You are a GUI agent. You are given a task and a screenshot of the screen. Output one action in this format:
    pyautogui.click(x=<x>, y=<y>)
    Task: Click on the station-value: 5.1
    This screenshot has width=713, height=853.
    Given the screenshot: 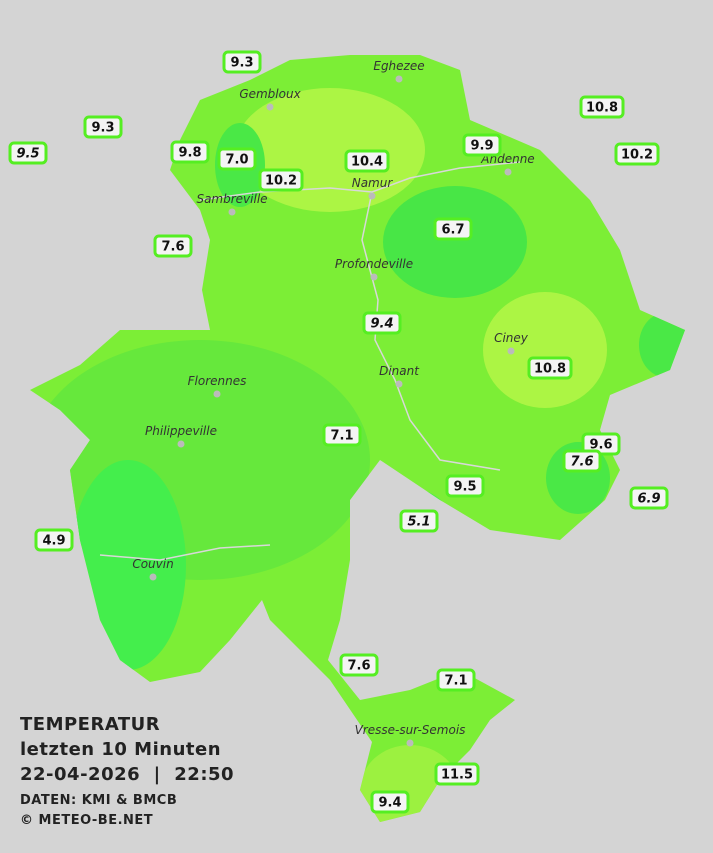 What is the action you would take?
    pyautogui.click(x=418, y=522)
    